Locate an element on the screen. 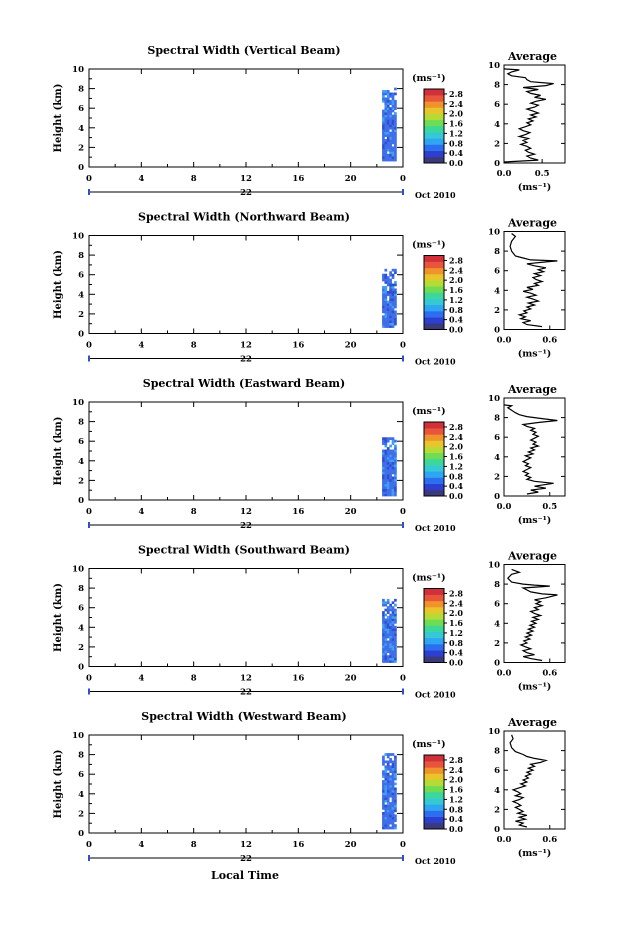 The width and height of the screenshot is (617, 929). day-label: 22 is located at coordinates (246, 193).